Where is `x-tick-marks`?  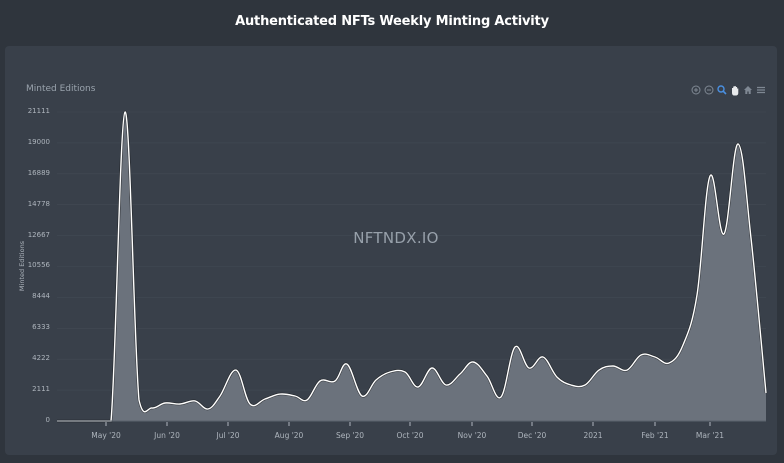
x-tick-marks is located at coordinates (408, 424).